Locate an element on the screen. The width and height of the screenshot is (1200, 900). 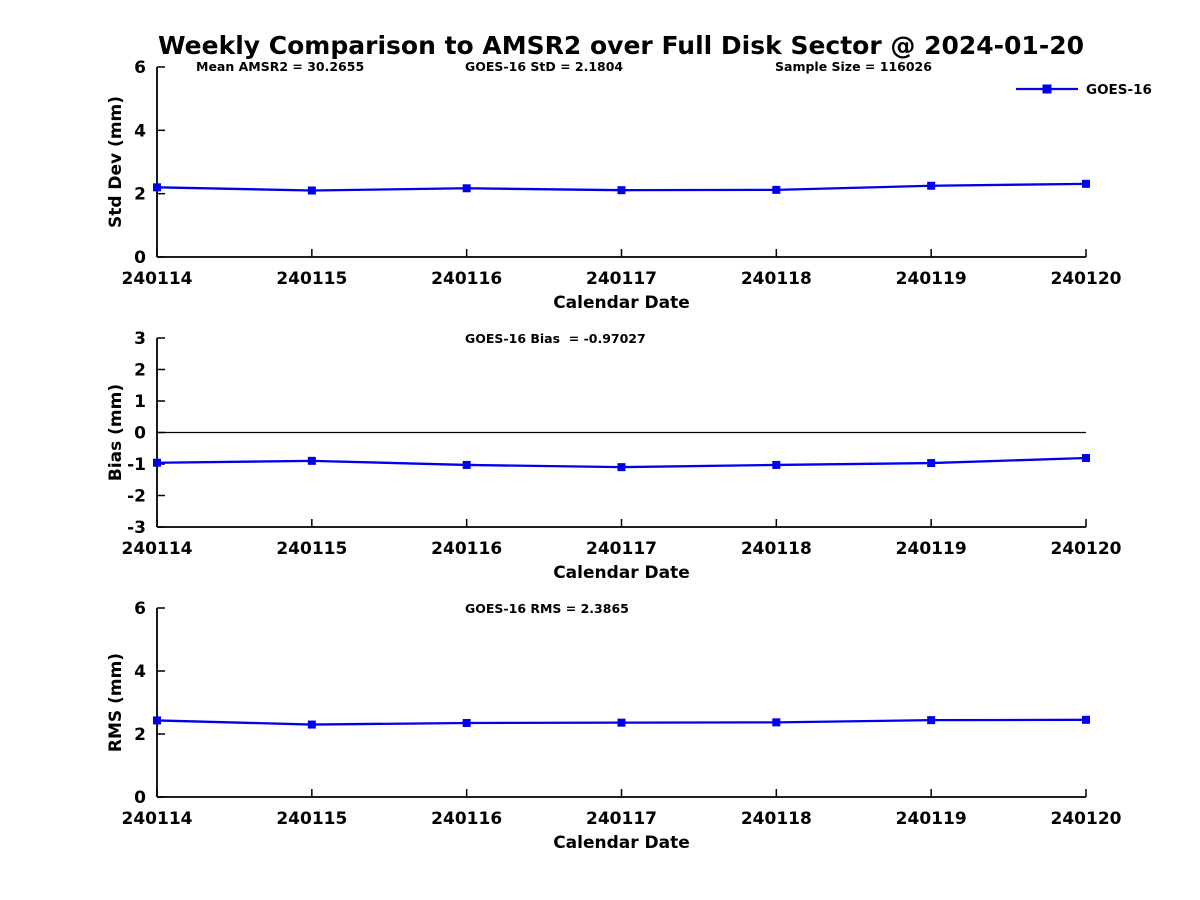
y-tick-label: -2 is located at coordinates (136, 497).